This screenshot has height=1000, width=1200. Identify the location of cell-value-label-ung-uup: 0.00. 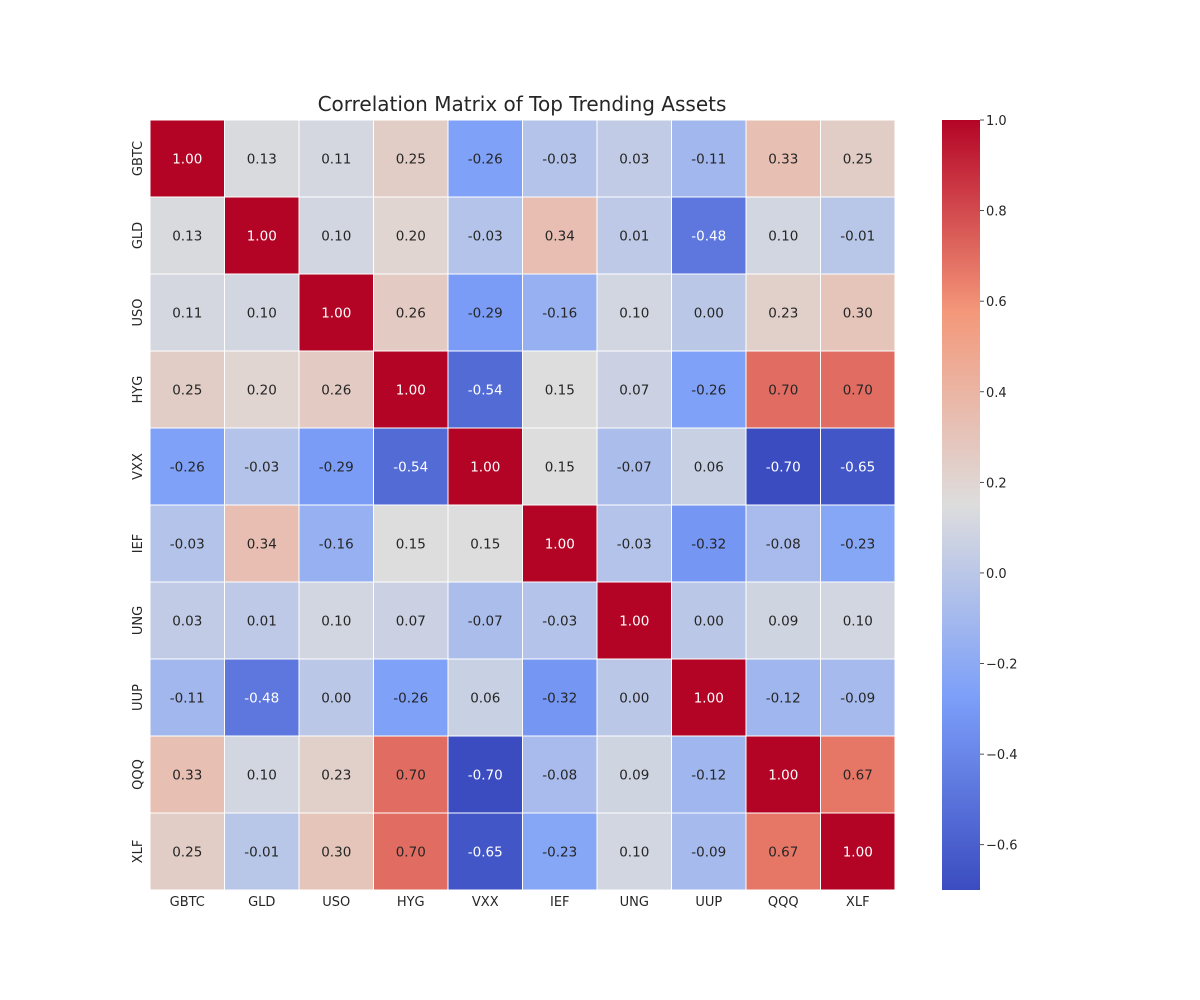
(709, 622).